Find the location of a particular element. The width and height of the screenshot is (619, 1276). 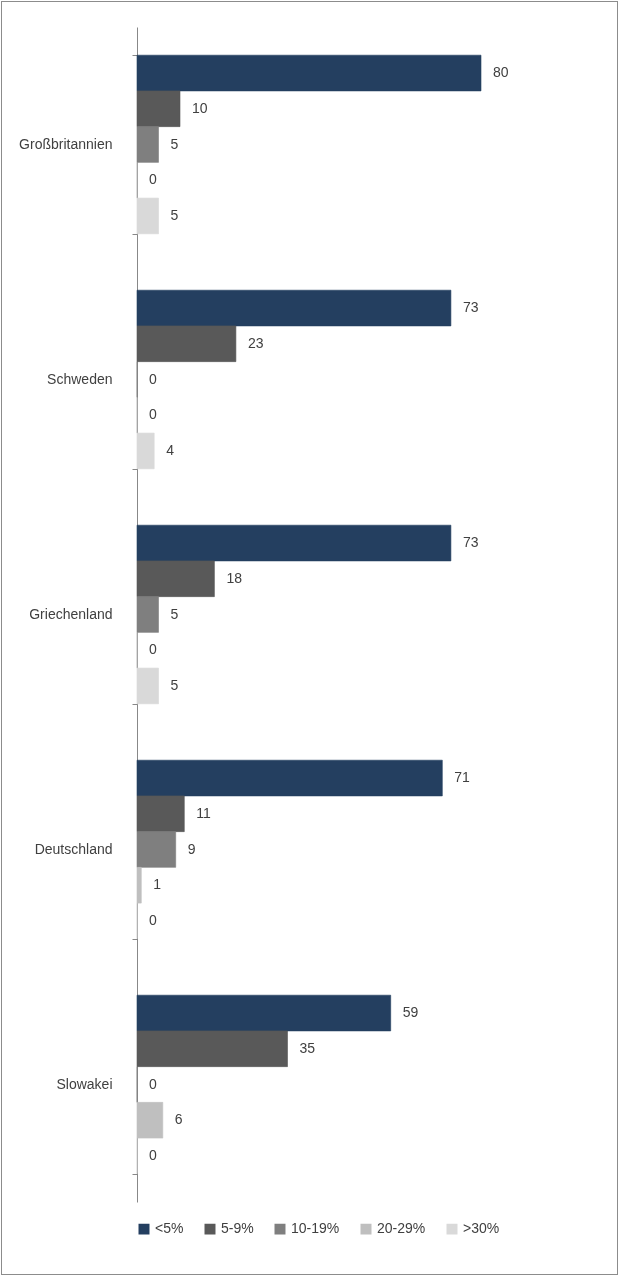

y-tick-label: Deutschland is located at coordinates (73, 849).